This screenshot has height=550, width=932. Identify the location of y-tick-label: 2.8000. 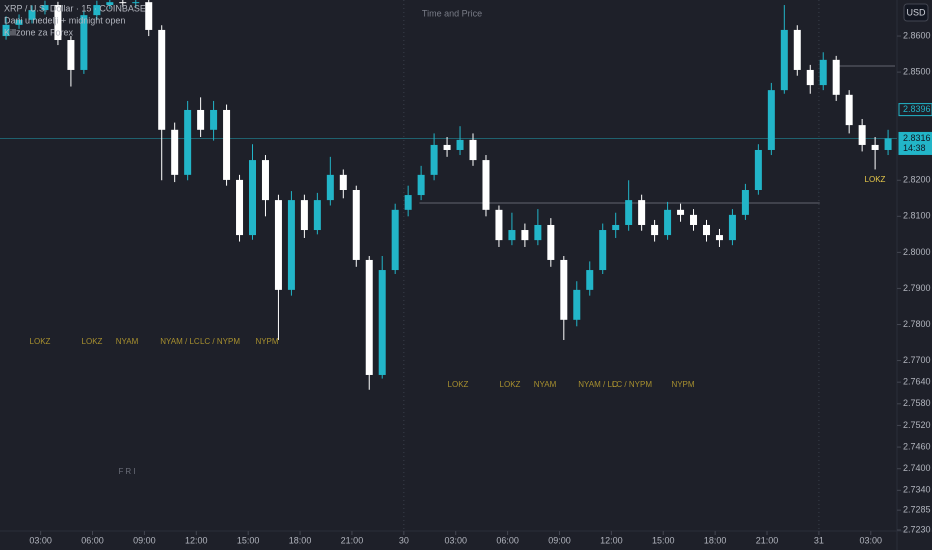
(917, 252).